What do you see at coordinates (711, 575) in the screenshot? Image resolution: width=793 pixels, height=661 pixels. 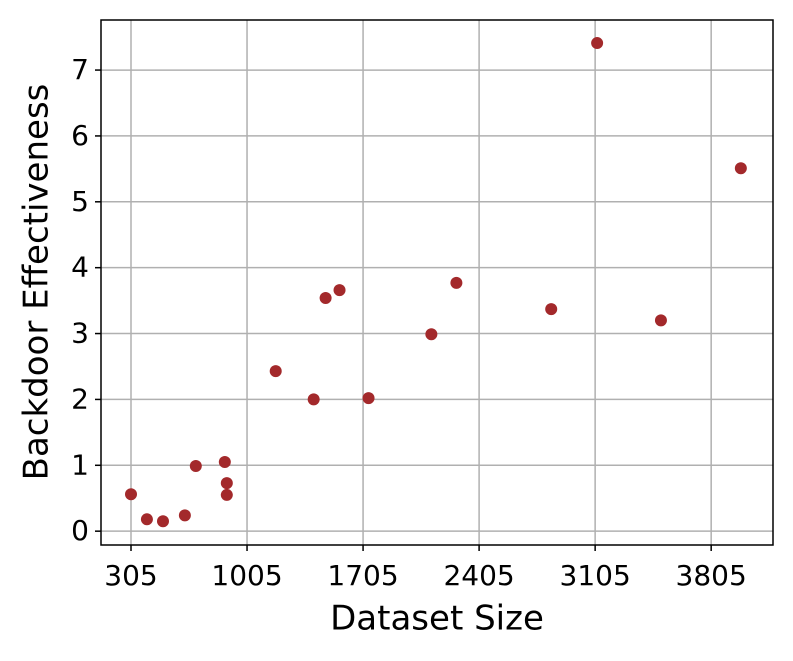 I see `x-tick-label: 3805` at bounding box center [711, 575].